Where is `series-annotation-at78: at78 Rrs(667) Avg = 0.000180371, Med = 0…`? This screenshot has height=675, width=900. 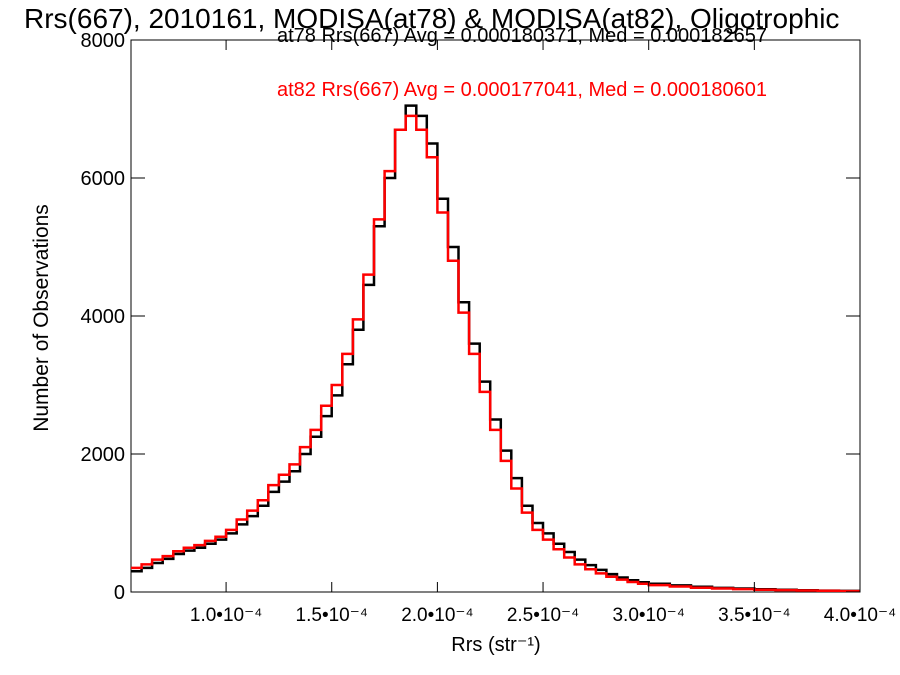 series-annotation-at78: at78 Rrs(667) Avg = 0.000180371, Med = 0… is located at coordinates (522, 36).